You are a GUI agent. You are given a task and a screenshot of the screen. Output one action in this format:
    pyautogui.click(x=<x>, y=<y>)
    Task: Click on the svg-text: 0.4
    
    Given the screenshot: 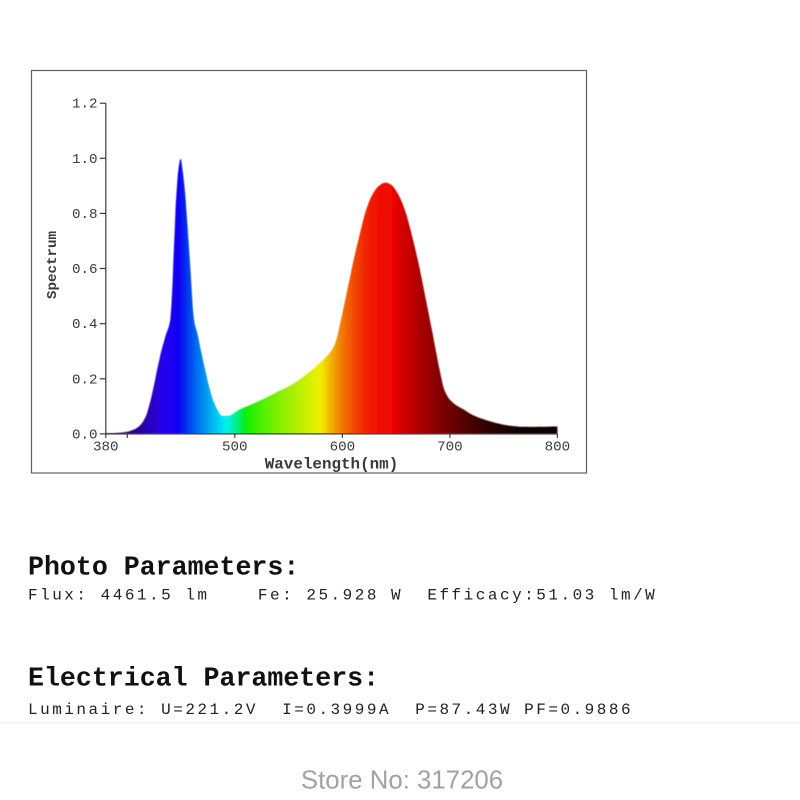 What is the action you would take?
    pyautogui.click(x=85, y=325)
    